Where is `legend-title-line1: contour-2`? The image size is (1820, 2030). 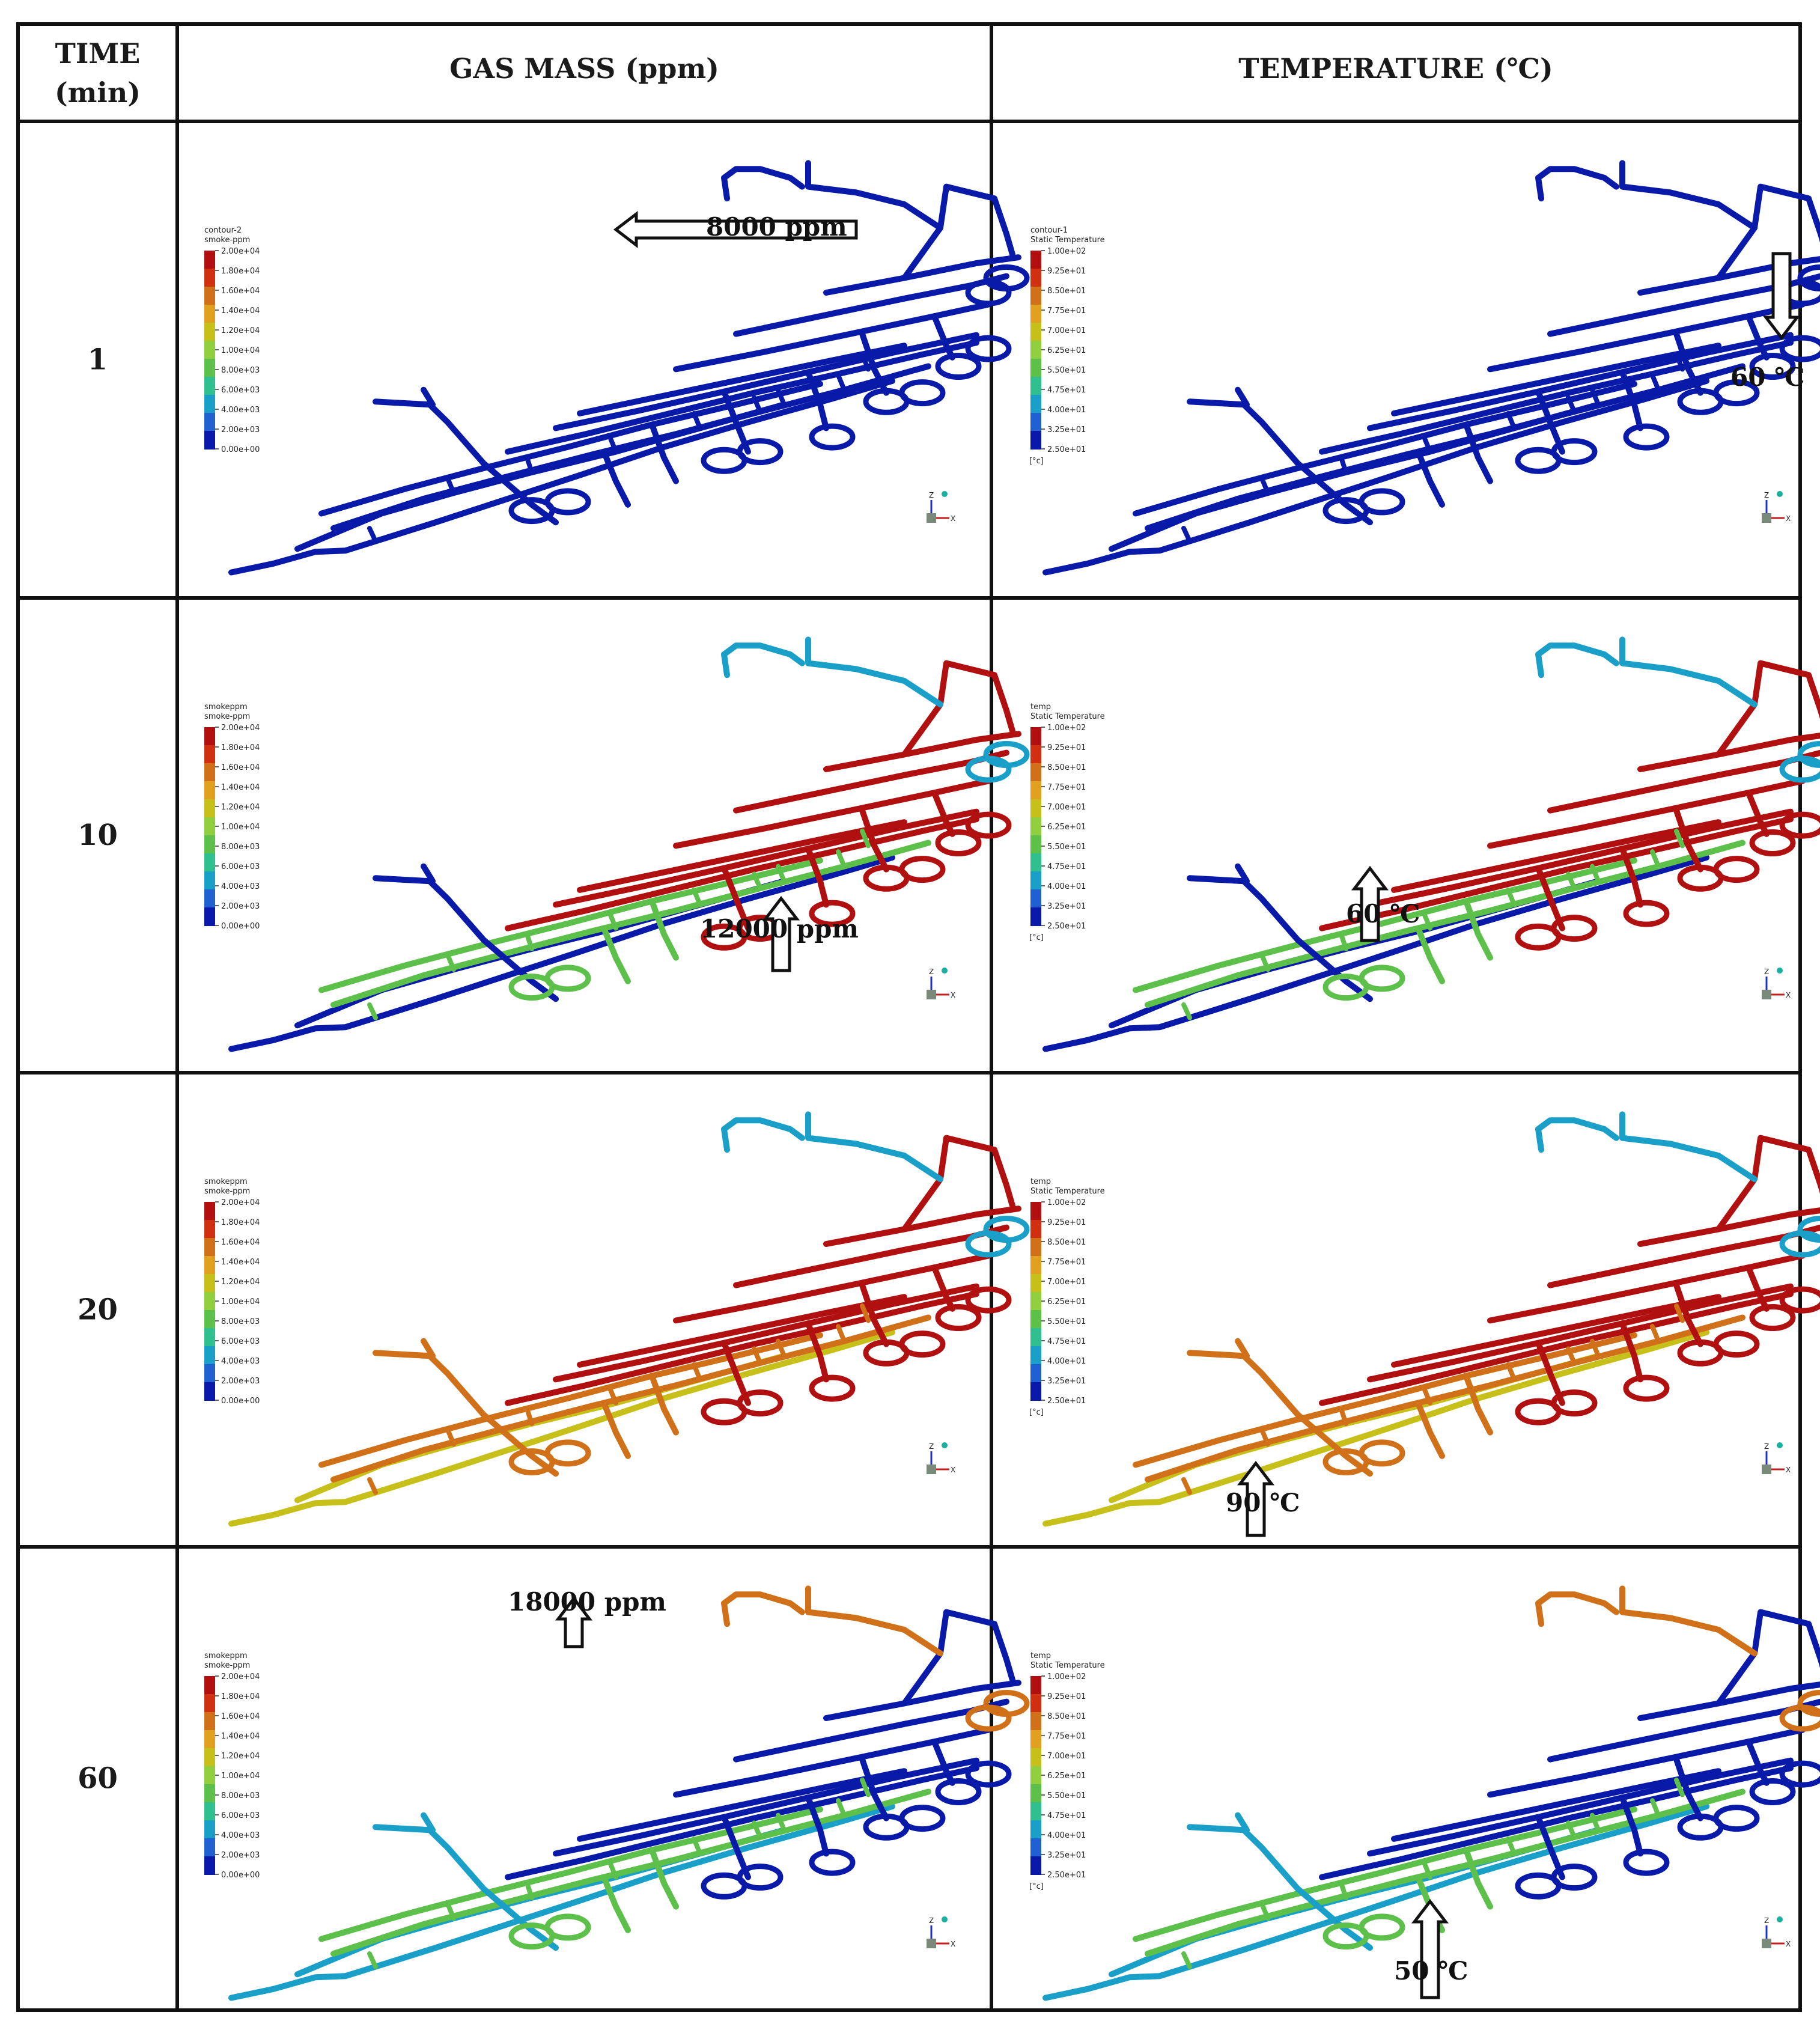 legend-title-line1: contour-2 is located at coordinates (223, 230).